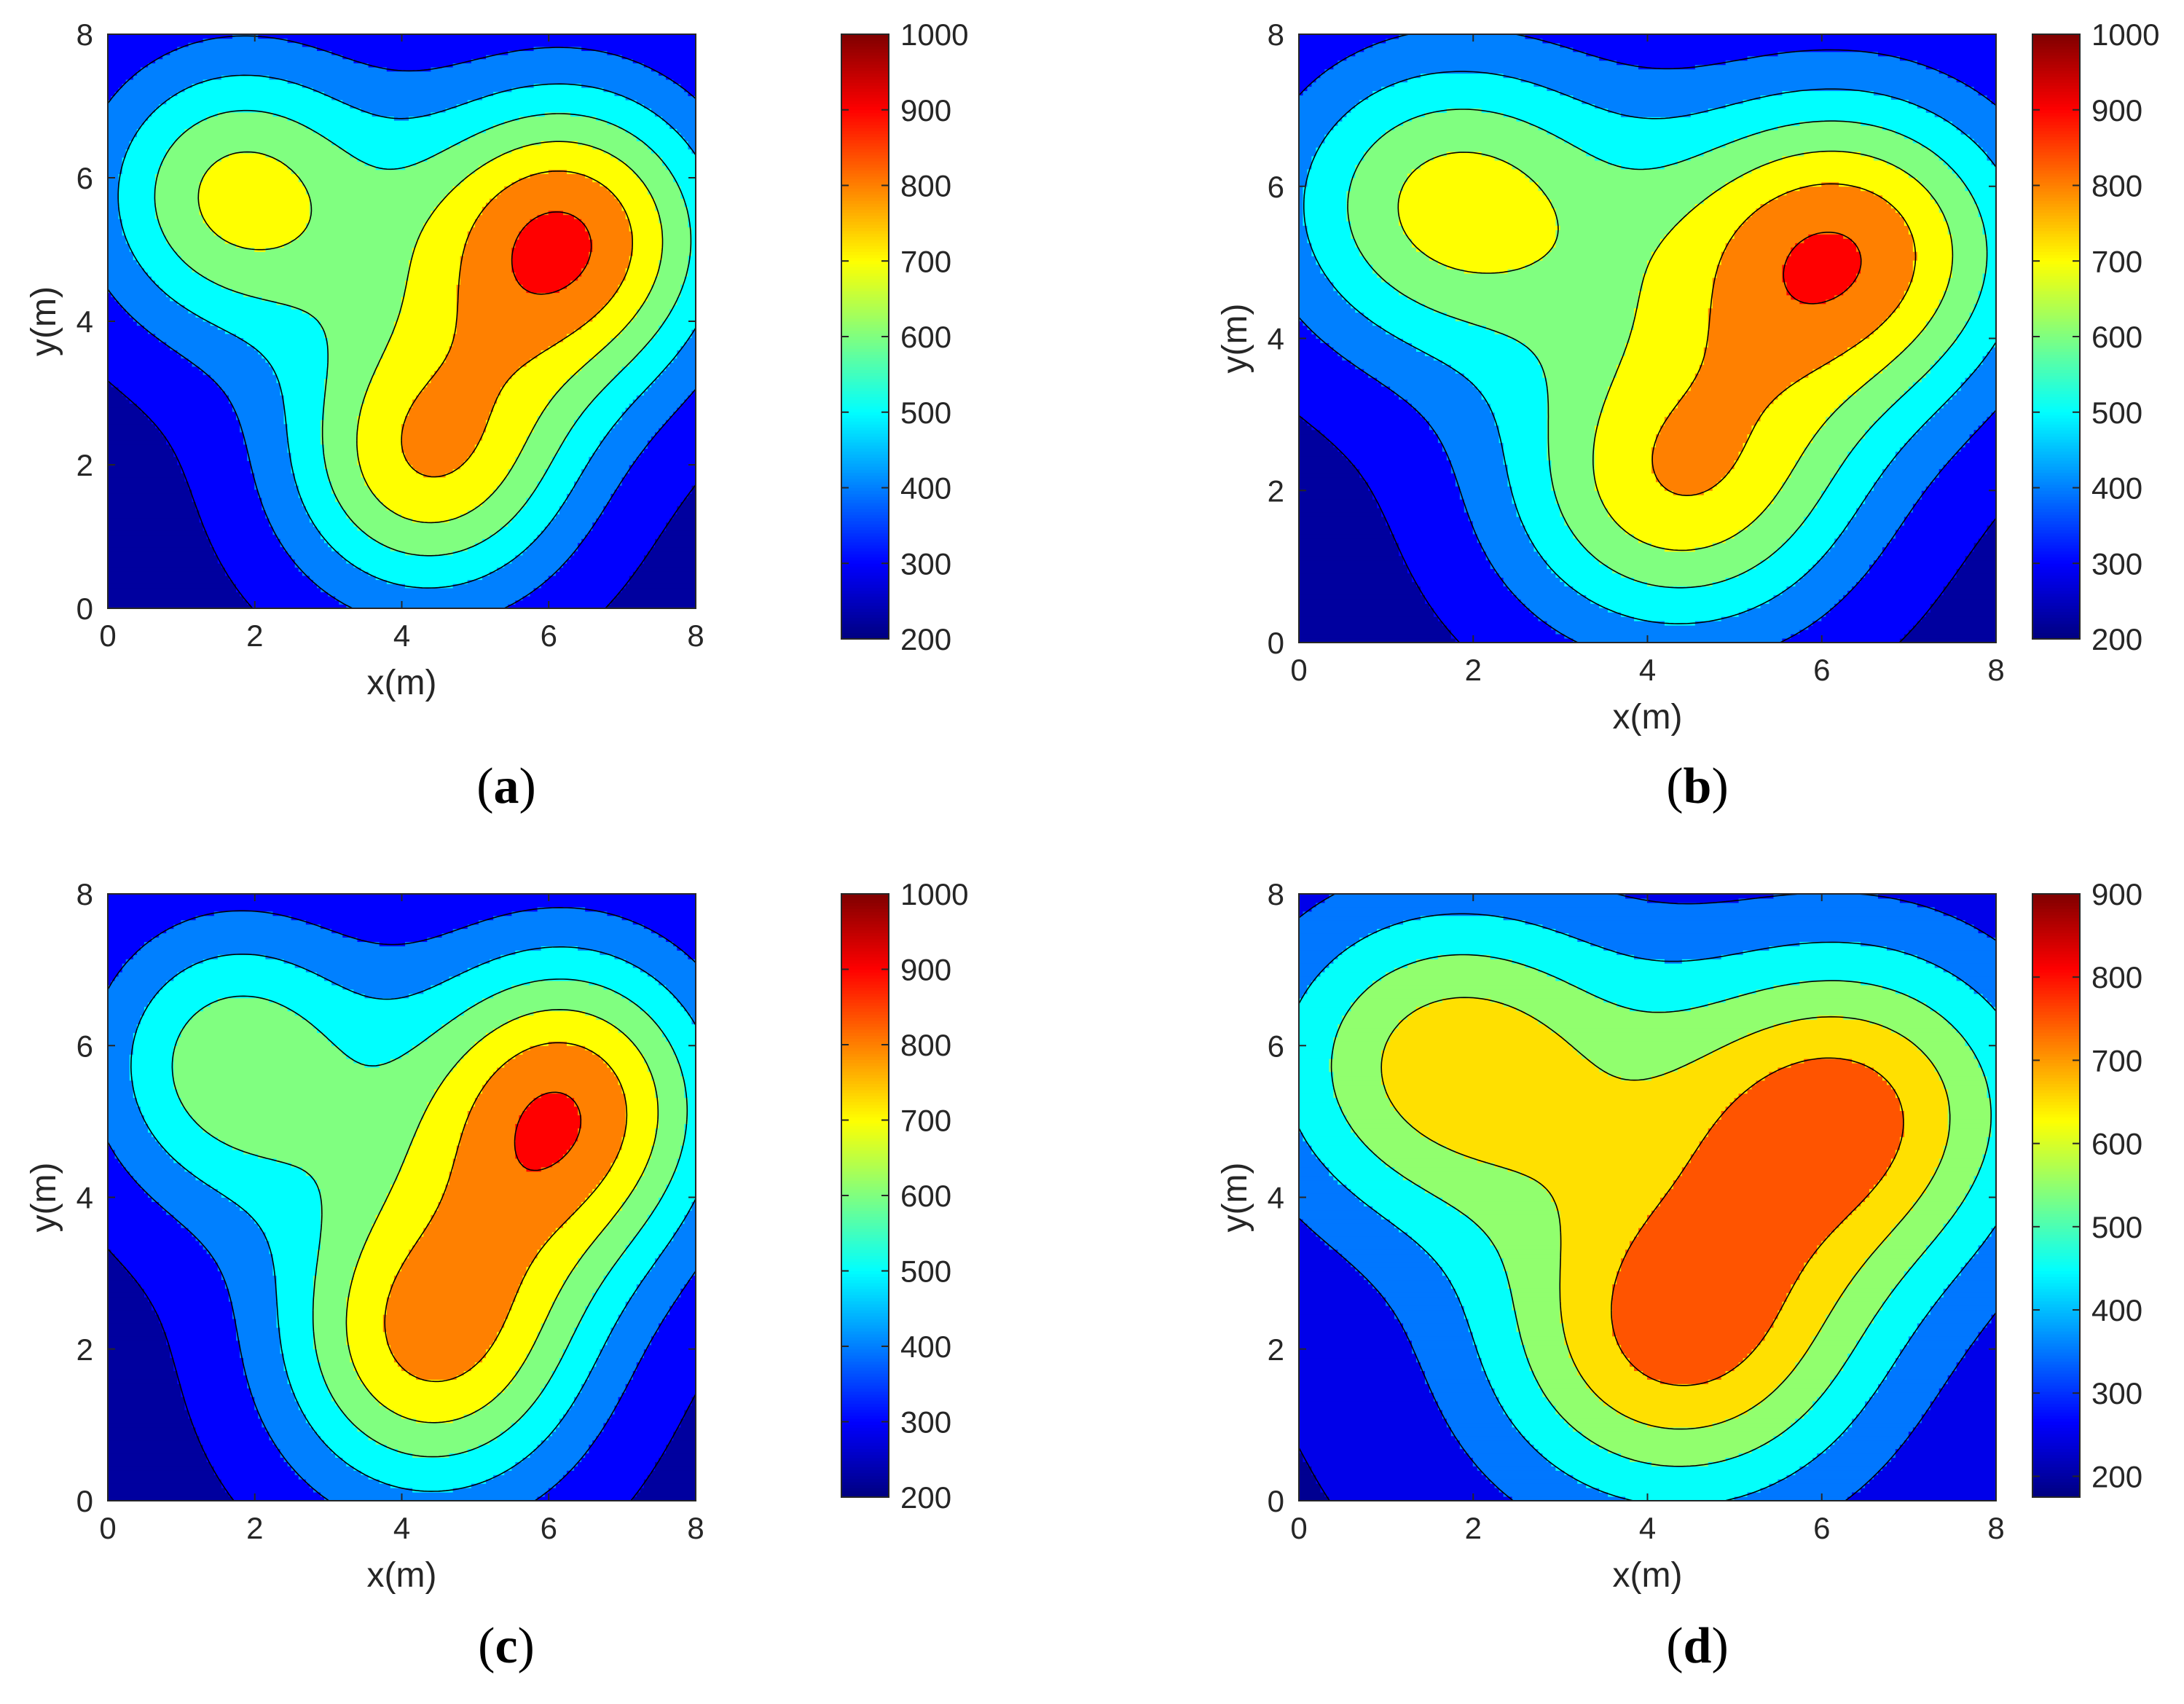 This screenshot has height=1704, width=2184. What do you see at coordinates (84, 178) in the screenshot?
I see `y-tick-label: 6` at bounding box center [84, 178].